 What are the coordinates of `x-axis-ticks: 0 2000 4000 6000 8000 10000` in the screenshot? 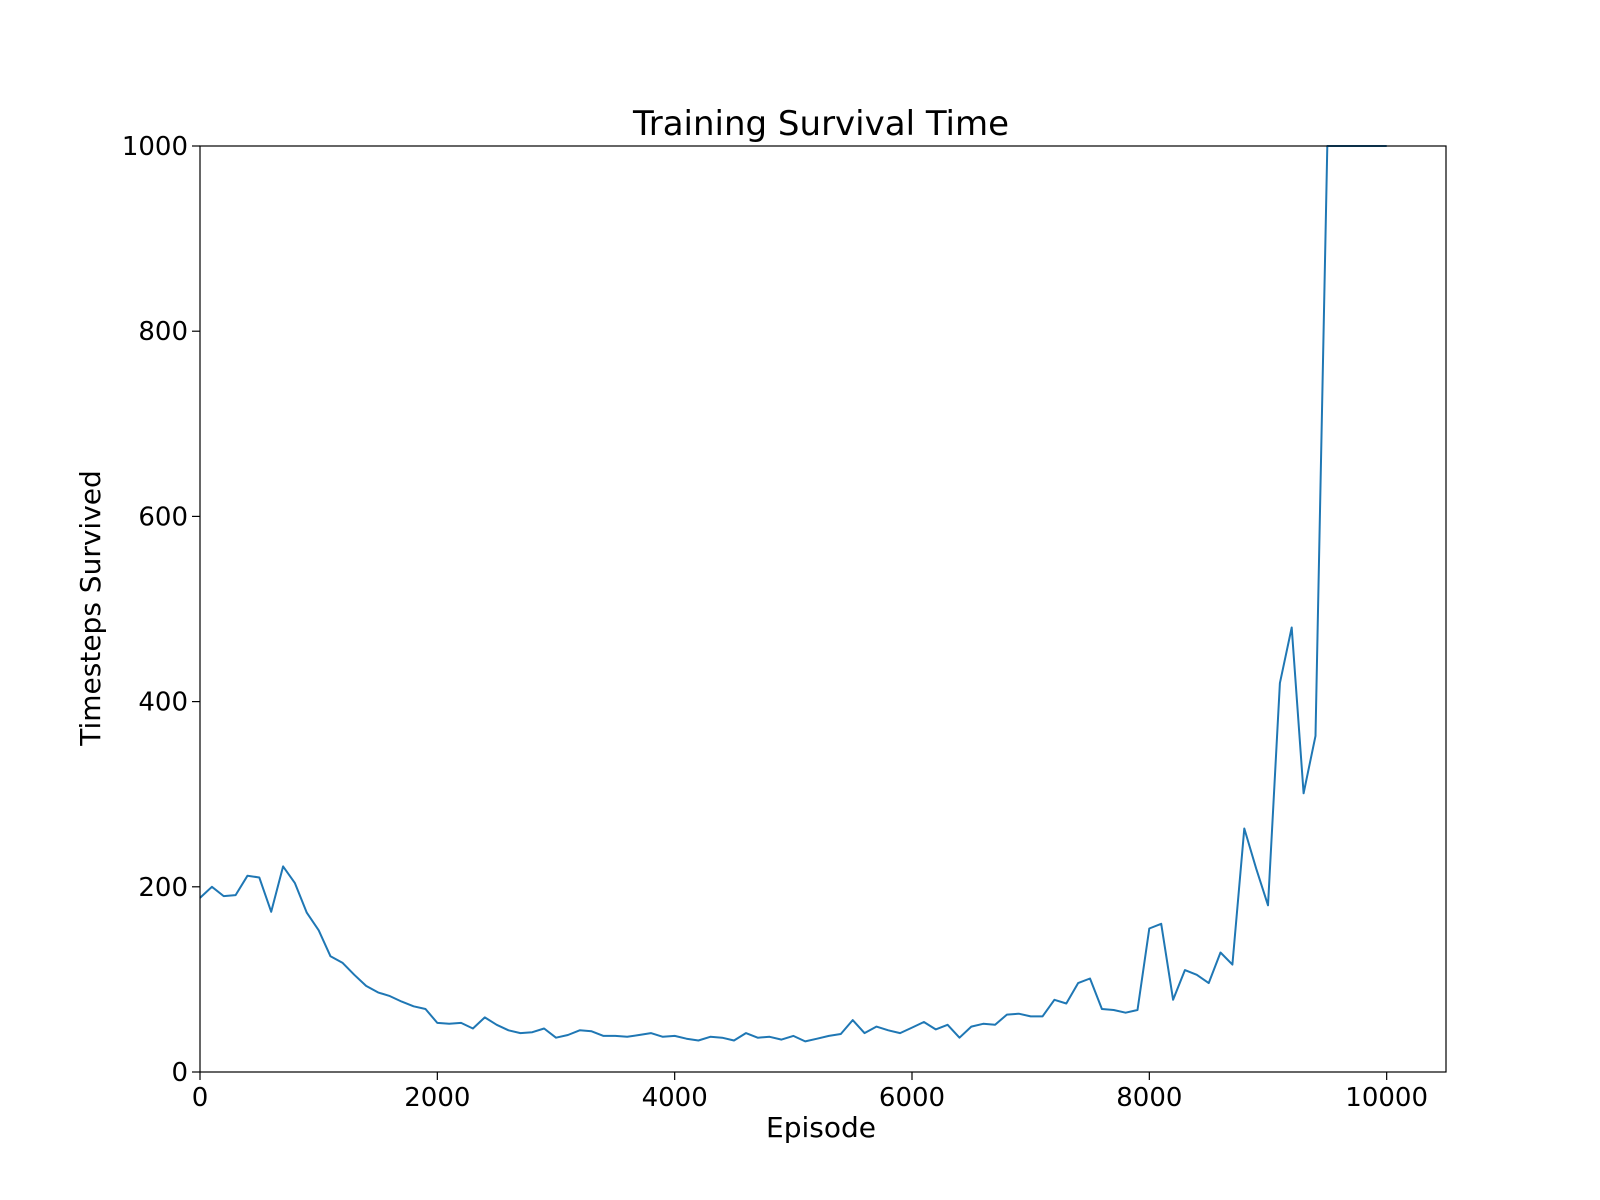 It's located at (810, 1092).